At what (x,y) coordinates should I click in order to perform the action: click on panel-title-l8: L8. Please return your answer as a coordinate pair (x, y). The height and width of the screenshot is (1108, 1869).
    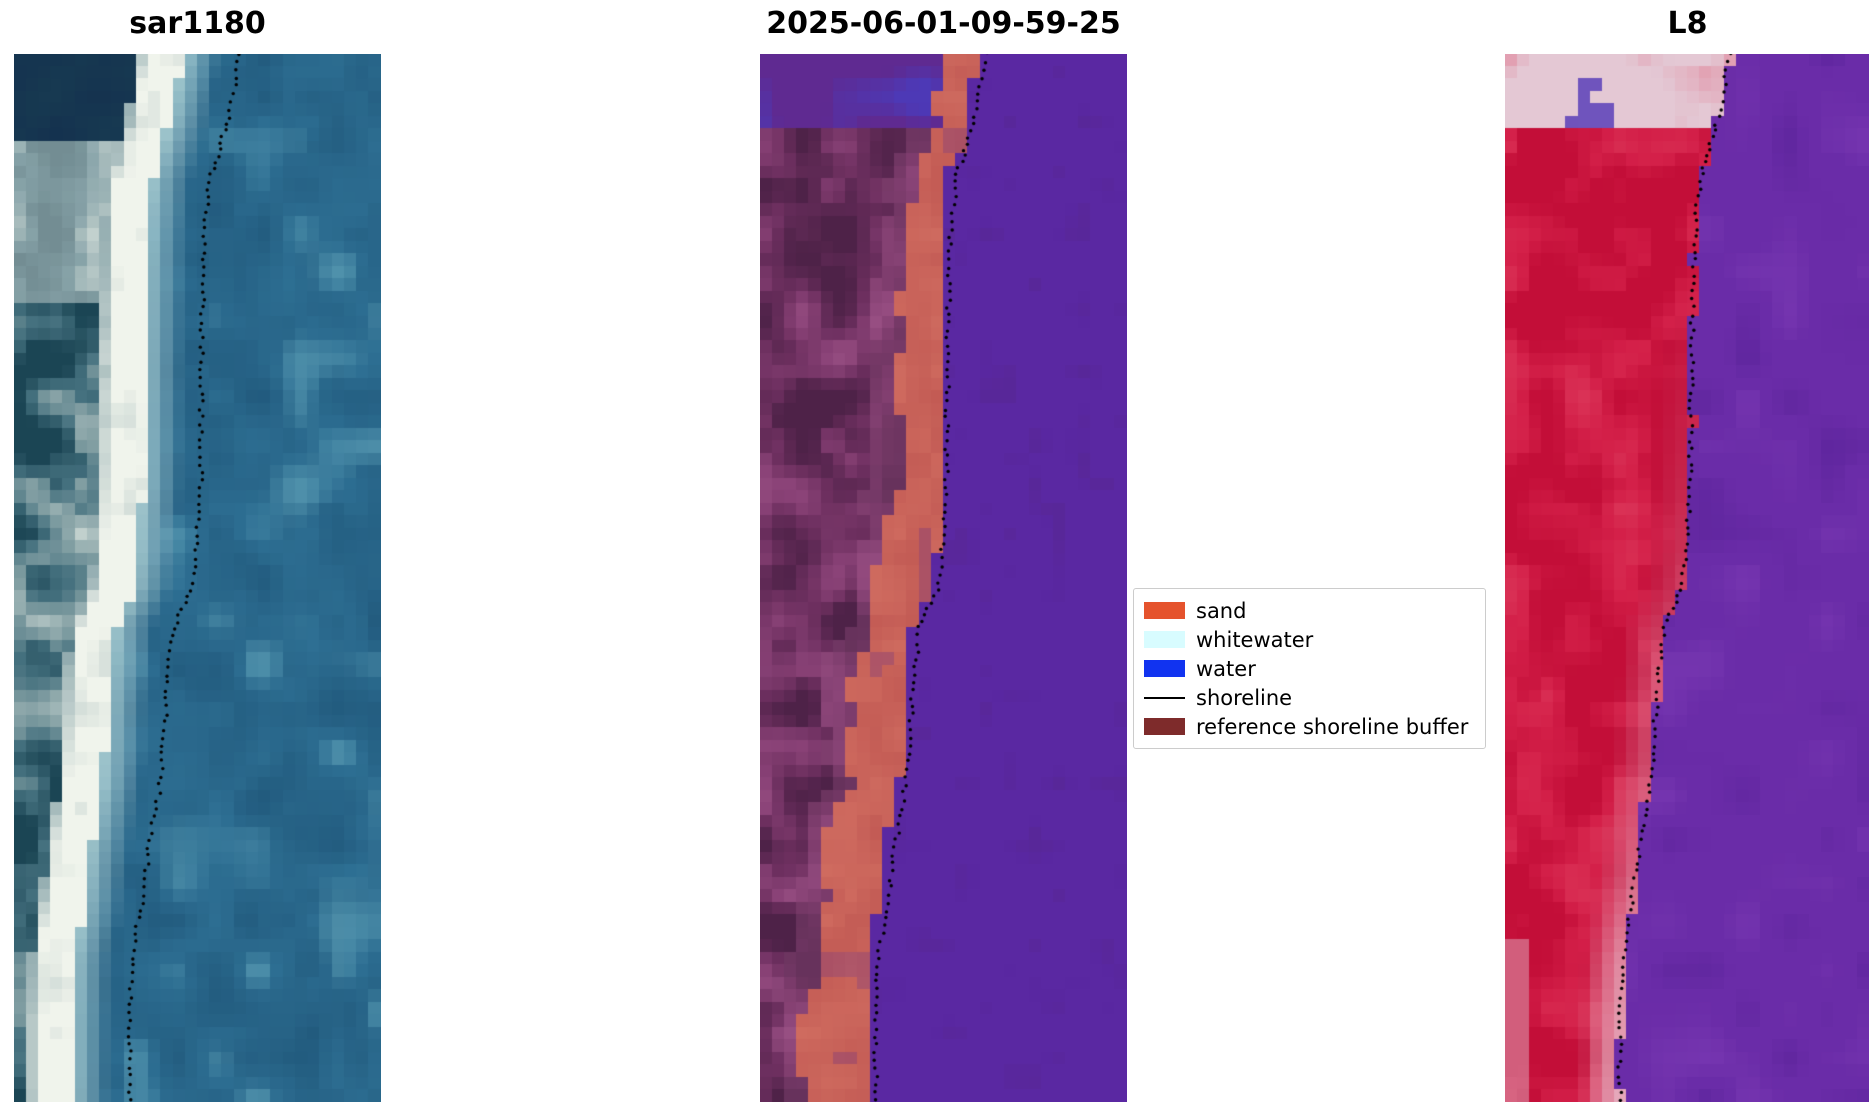
    Looking at the image, I should click on (1687, 23).